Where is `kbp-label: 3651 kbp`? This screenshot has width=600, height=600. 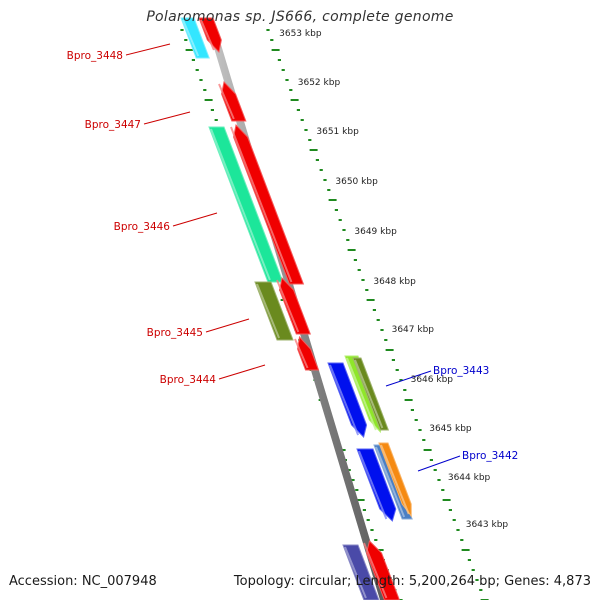 kbp-label: 3651 kbp is located at coordinates (337, 132).